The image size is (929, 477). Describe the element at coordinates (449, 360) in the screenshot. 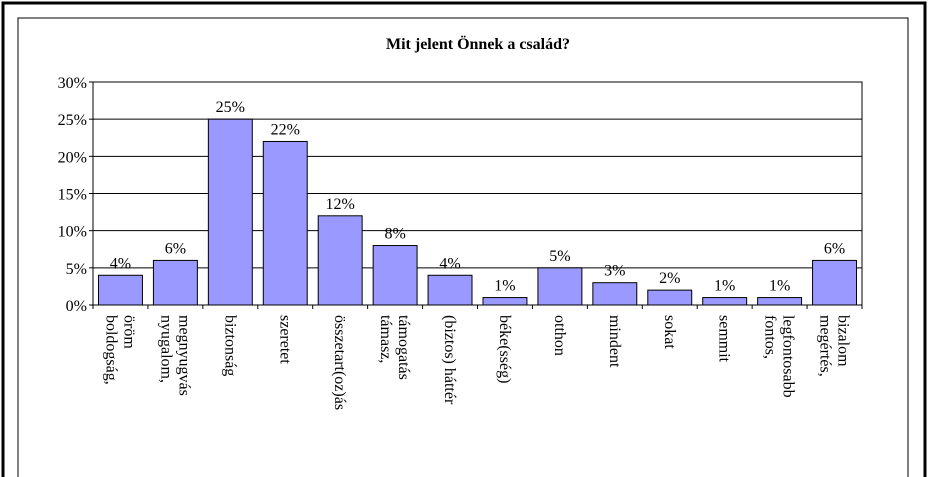

I see `x-tick-label: (biztos) háttér` at that location.